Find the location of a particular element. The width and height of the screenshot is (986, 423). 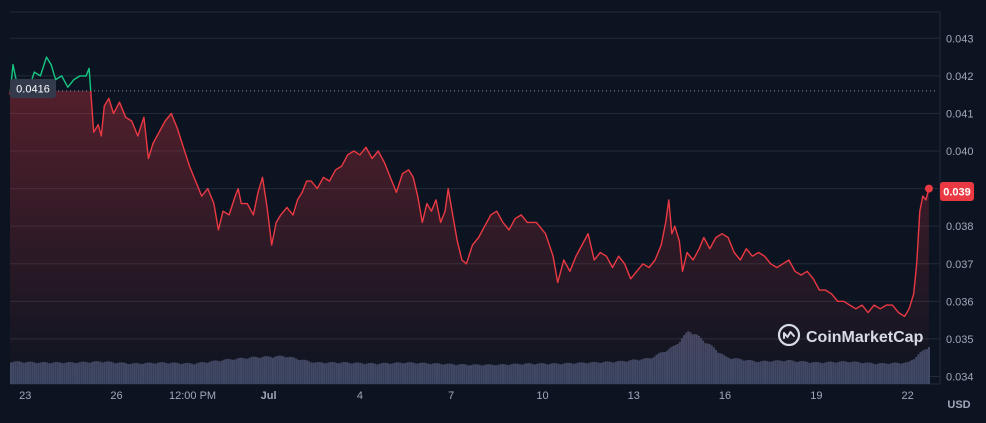

reference-price-label: 0.0416 is located at coordinates (33, 90).